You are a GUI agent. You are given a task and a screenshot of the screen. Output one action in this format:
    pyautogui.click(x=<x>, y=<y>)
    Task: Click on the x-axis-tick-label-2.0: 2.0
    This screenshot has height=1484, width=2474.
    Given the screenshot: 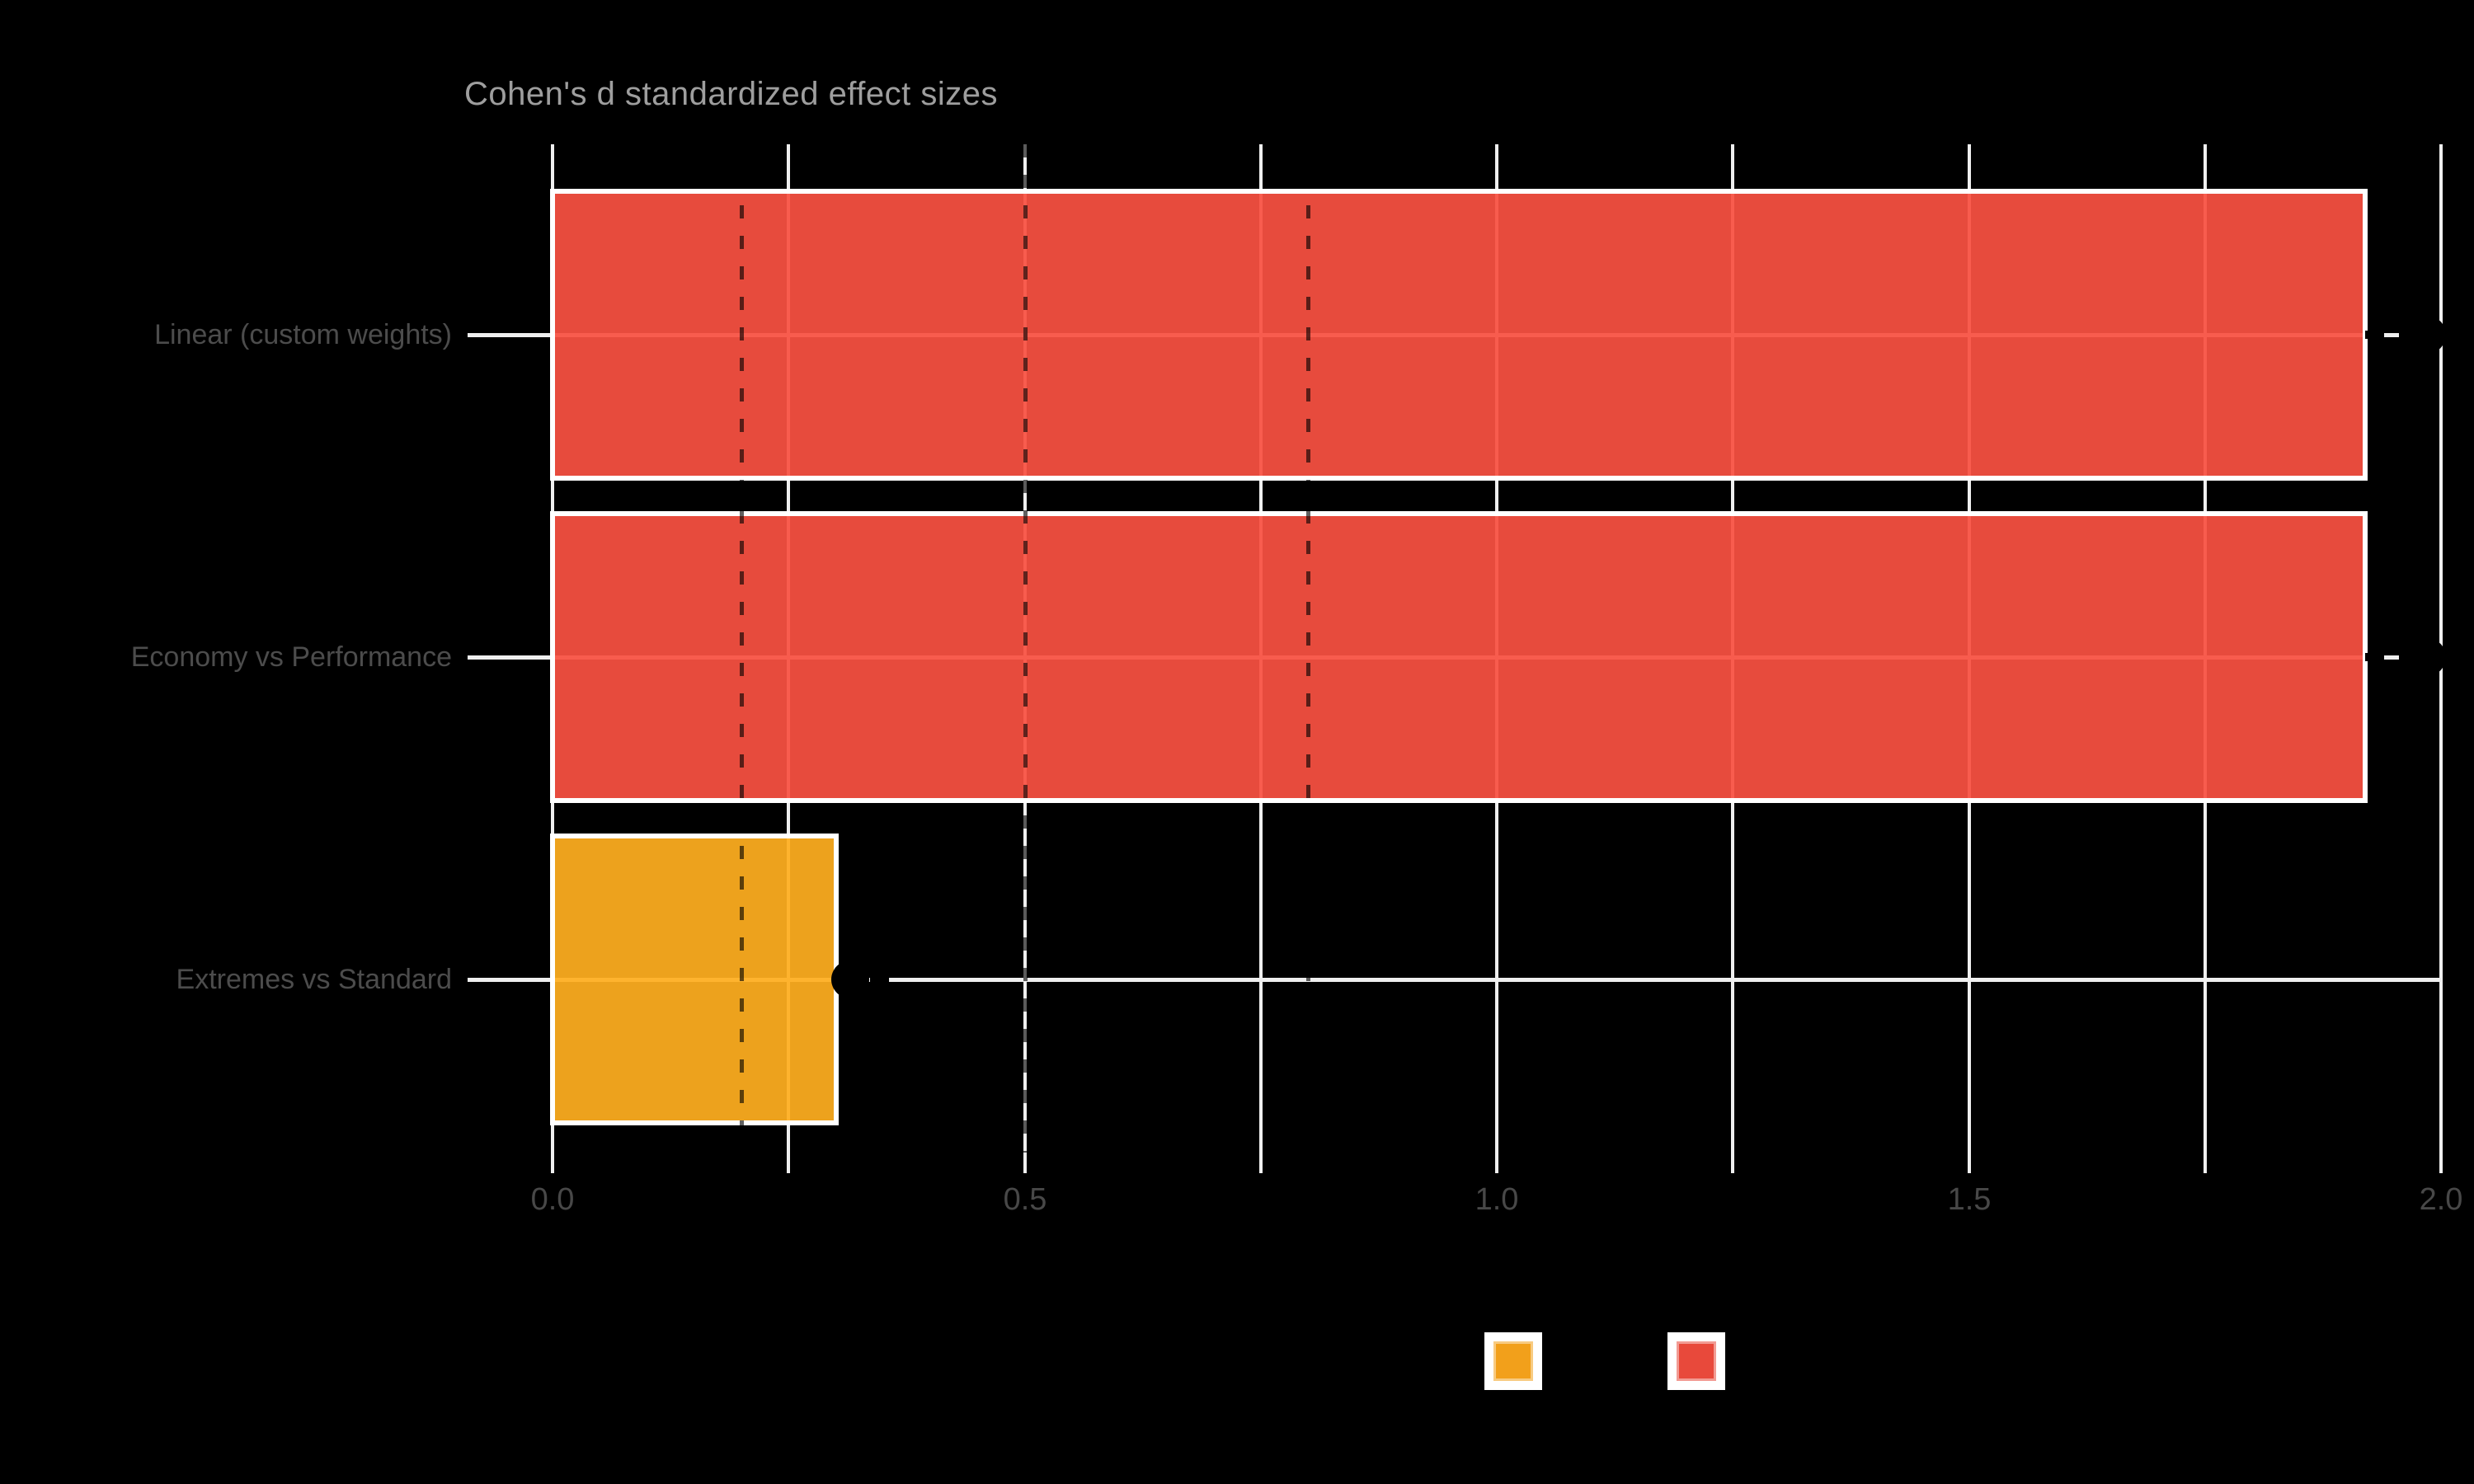 What is the action you would take?
    pyautogui.click(x=2441, y=1199)
    